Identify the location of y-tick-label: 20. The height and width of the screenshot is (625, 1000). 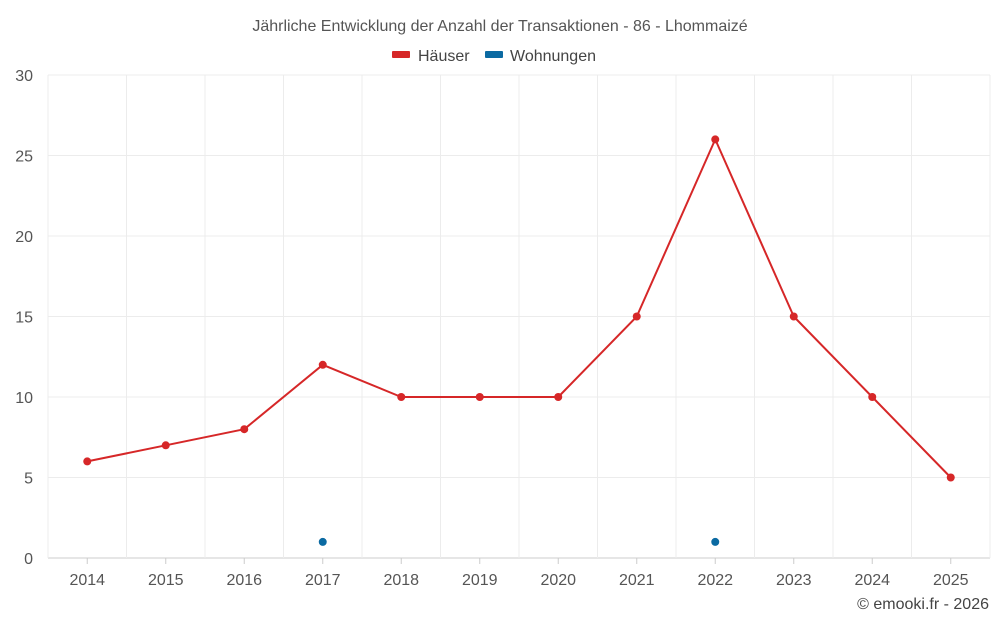
(24, 237).